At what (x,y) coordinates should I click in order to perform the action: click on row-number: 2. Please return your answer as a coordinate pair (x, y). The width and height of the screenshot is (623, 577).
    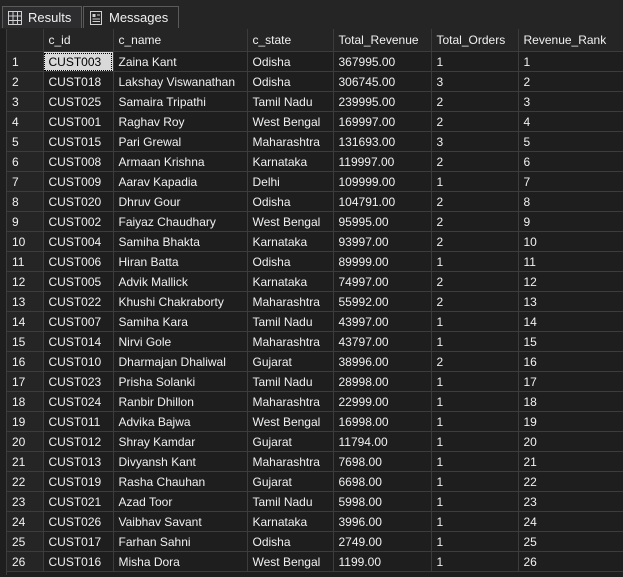
    Looking at the image, I should click on (25, 81).